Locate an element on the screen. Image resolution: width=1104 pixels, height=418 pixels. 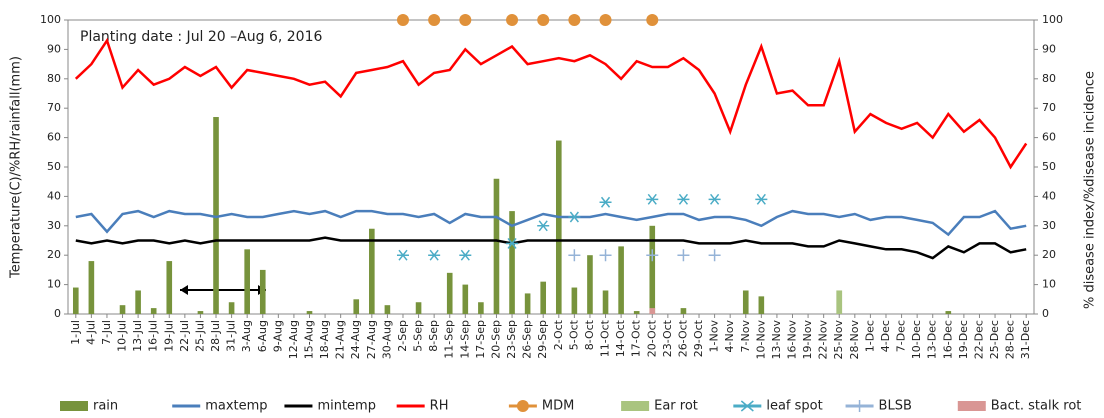
x-tick-label: 25-Nov is located at coordinates (838, 340).